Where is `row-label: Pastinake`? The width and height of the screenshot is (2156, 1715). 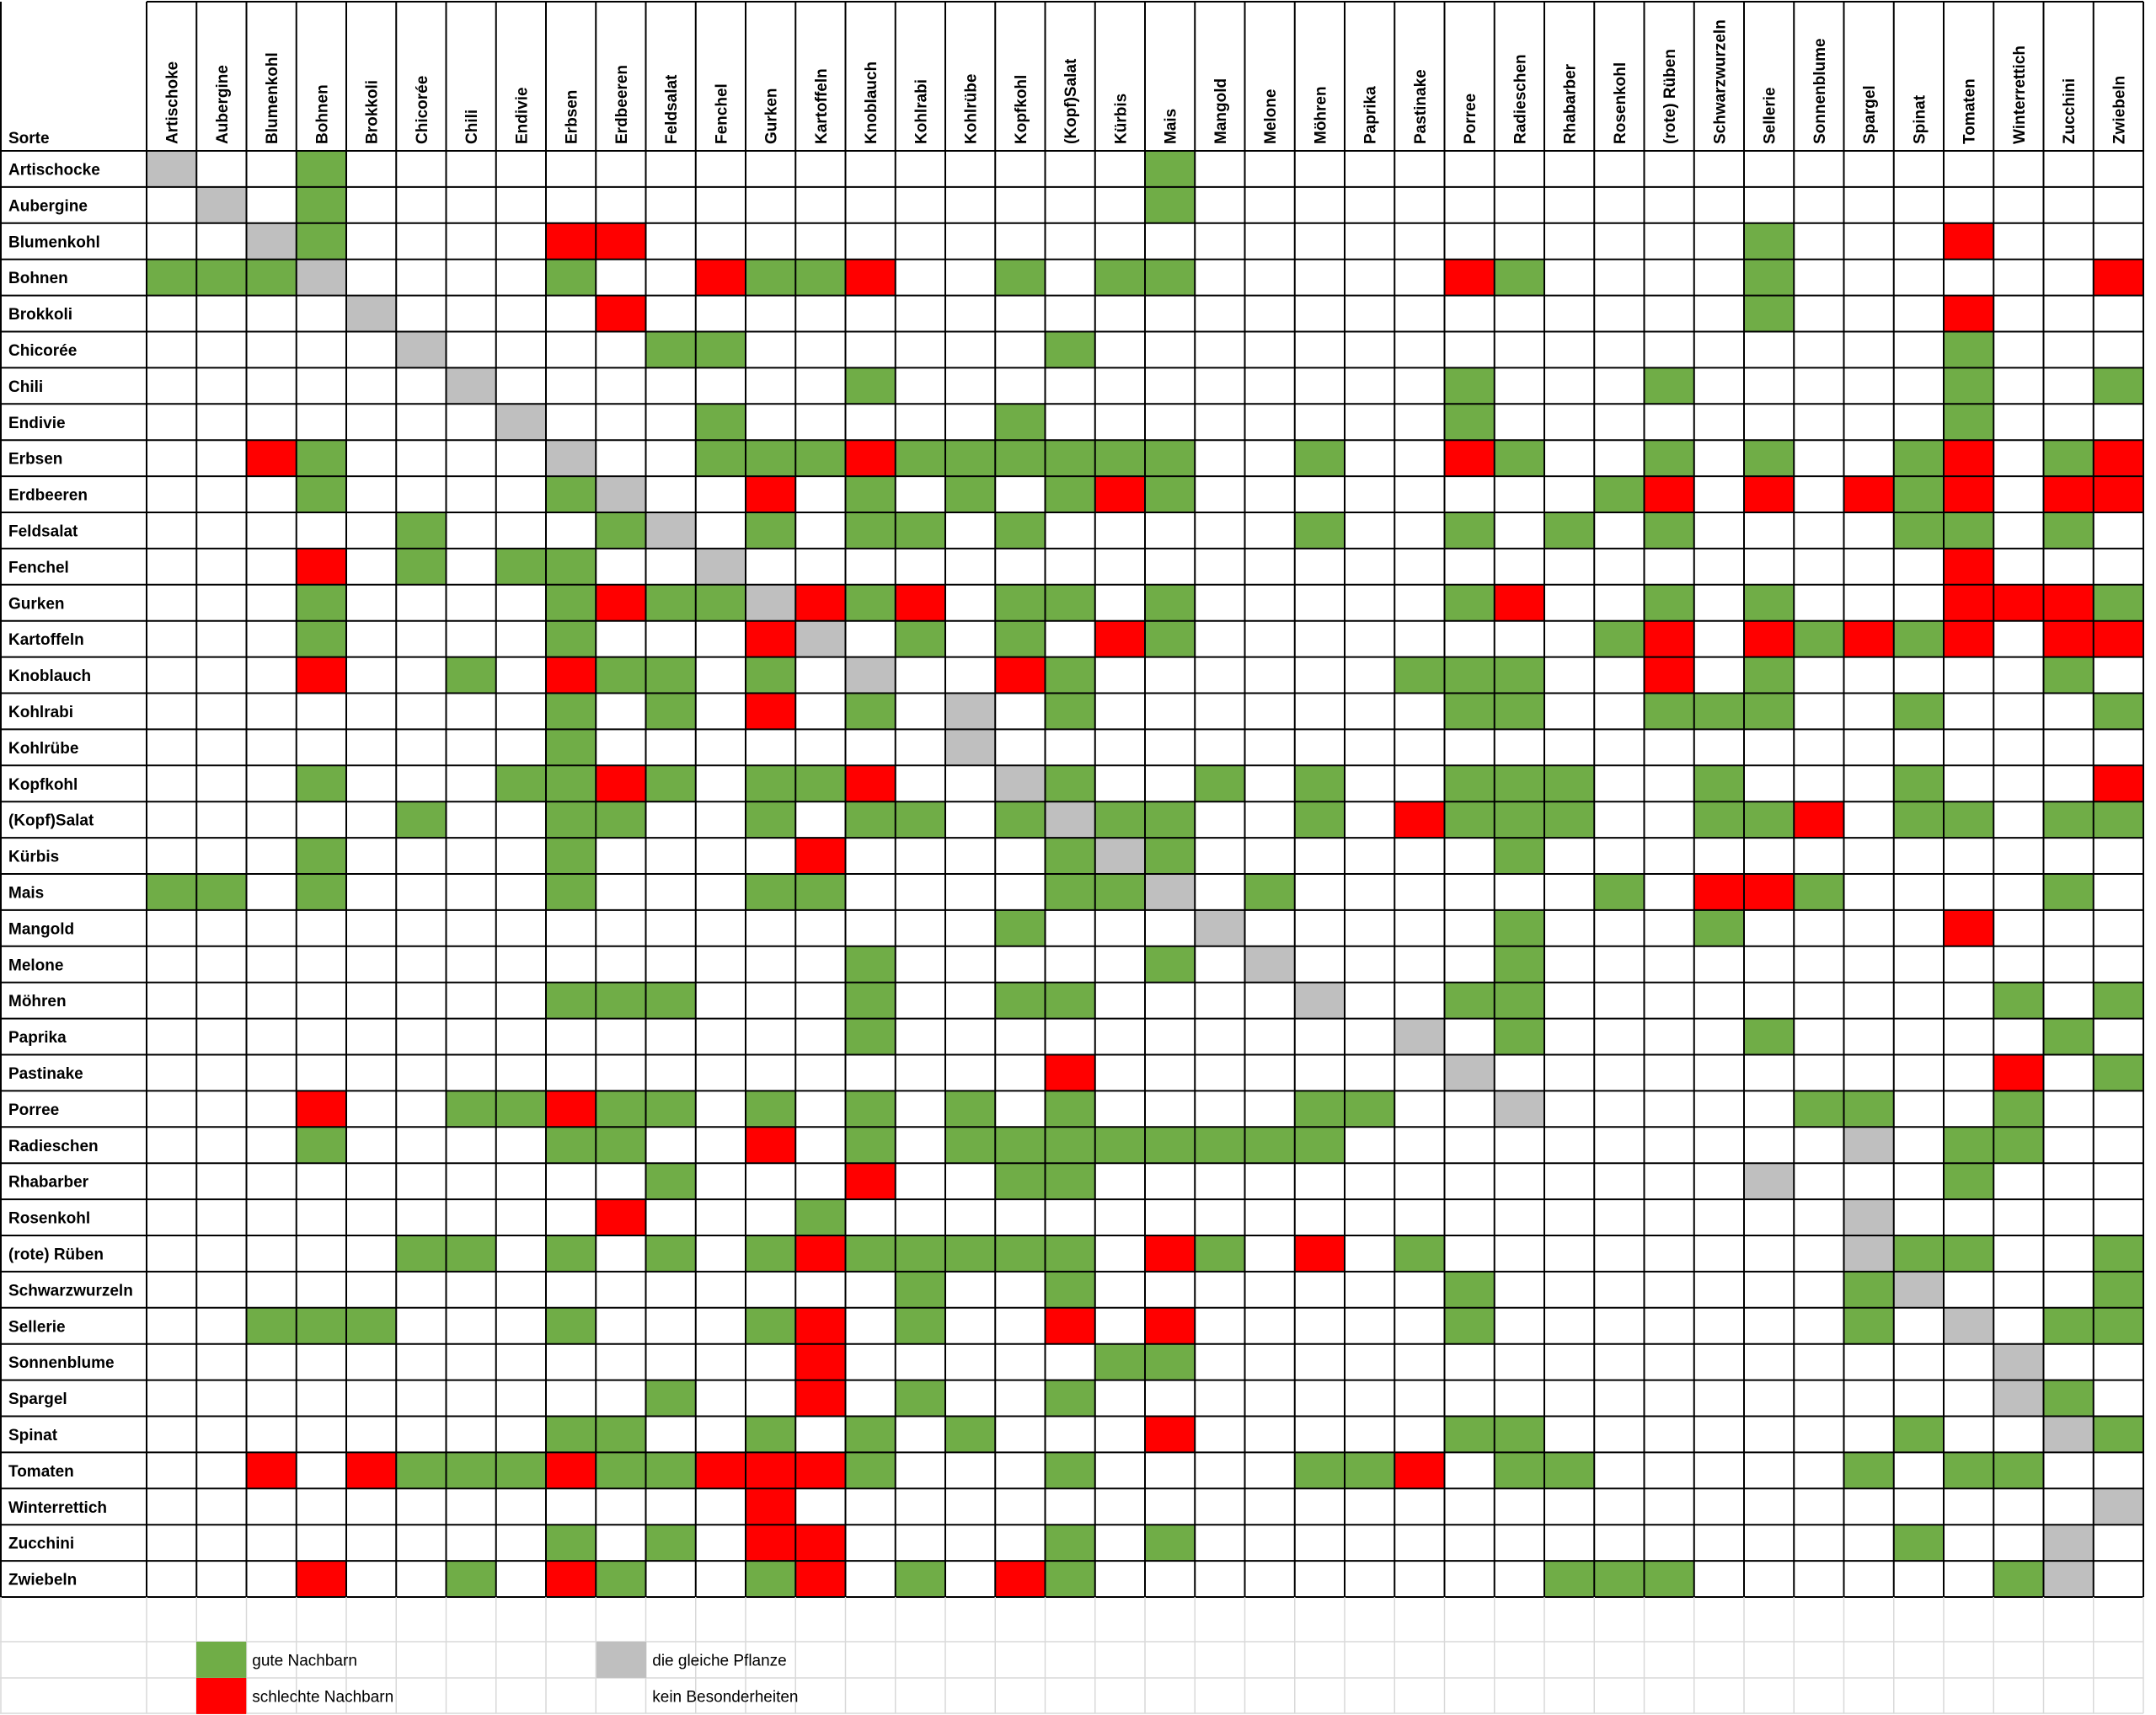 row-label: Pastinake is located at coordinates (45, 1074).